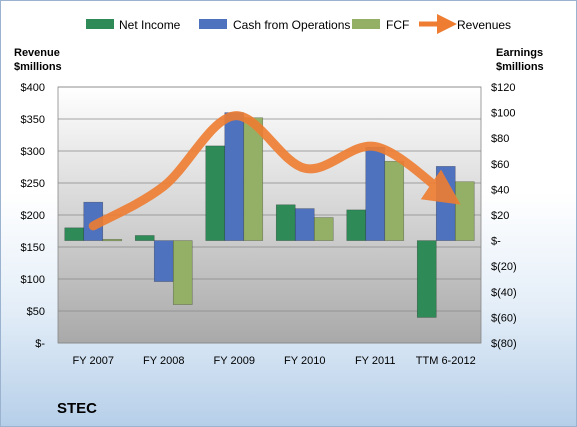 The height and width of the screenshot is (427, 577). Describe the element at coordinates (504, 267) in the screenshot. I see `right-tick-label: $(20)` at that location.